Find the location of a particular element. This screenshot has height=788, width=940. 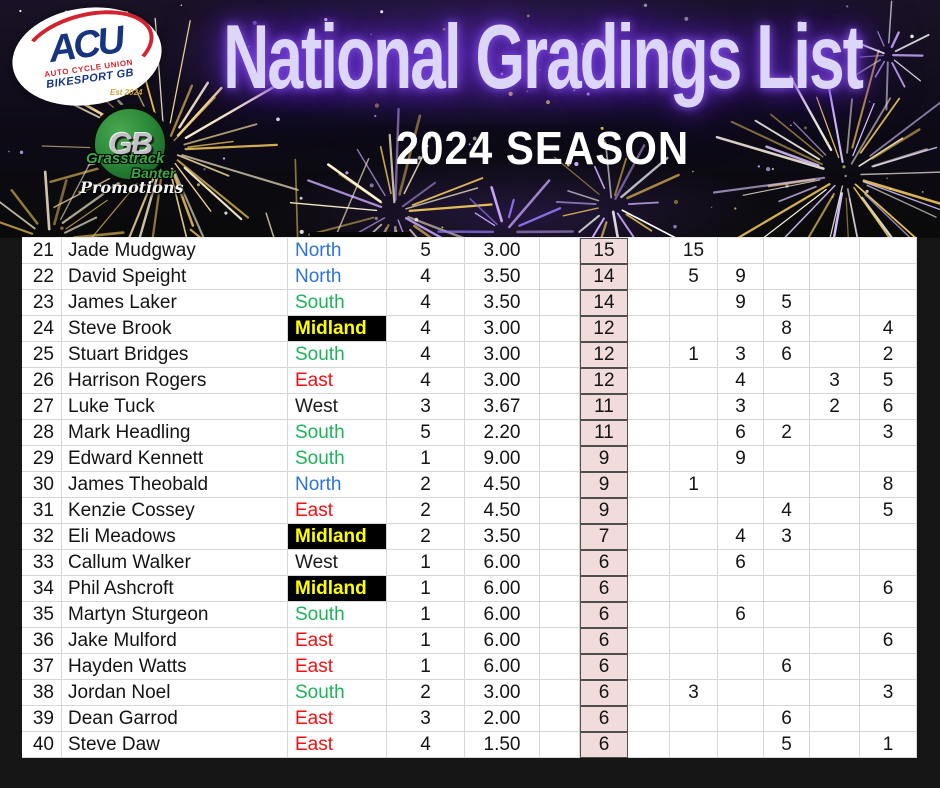

rider-name-cell: Hayden Watts is located at coordinates (175, 667).